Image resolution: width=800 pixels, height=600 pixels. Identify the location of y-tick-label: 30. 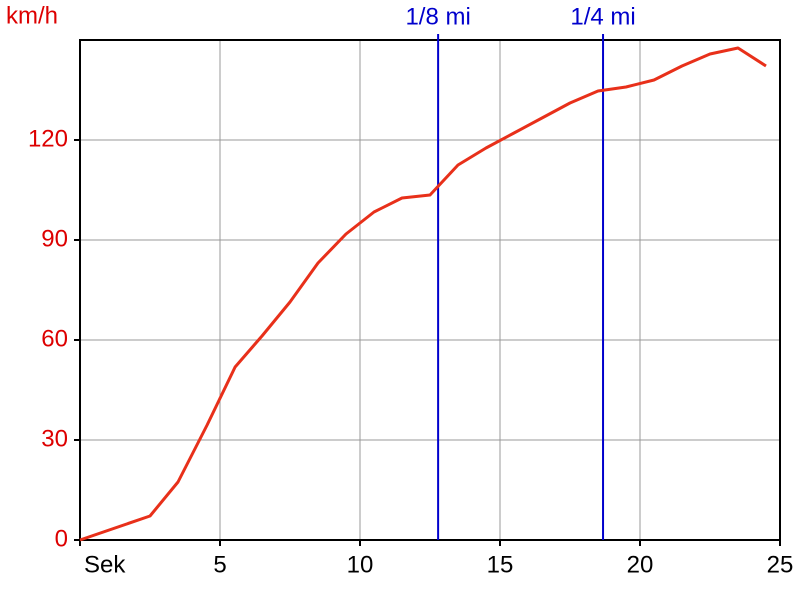
(54, 438).